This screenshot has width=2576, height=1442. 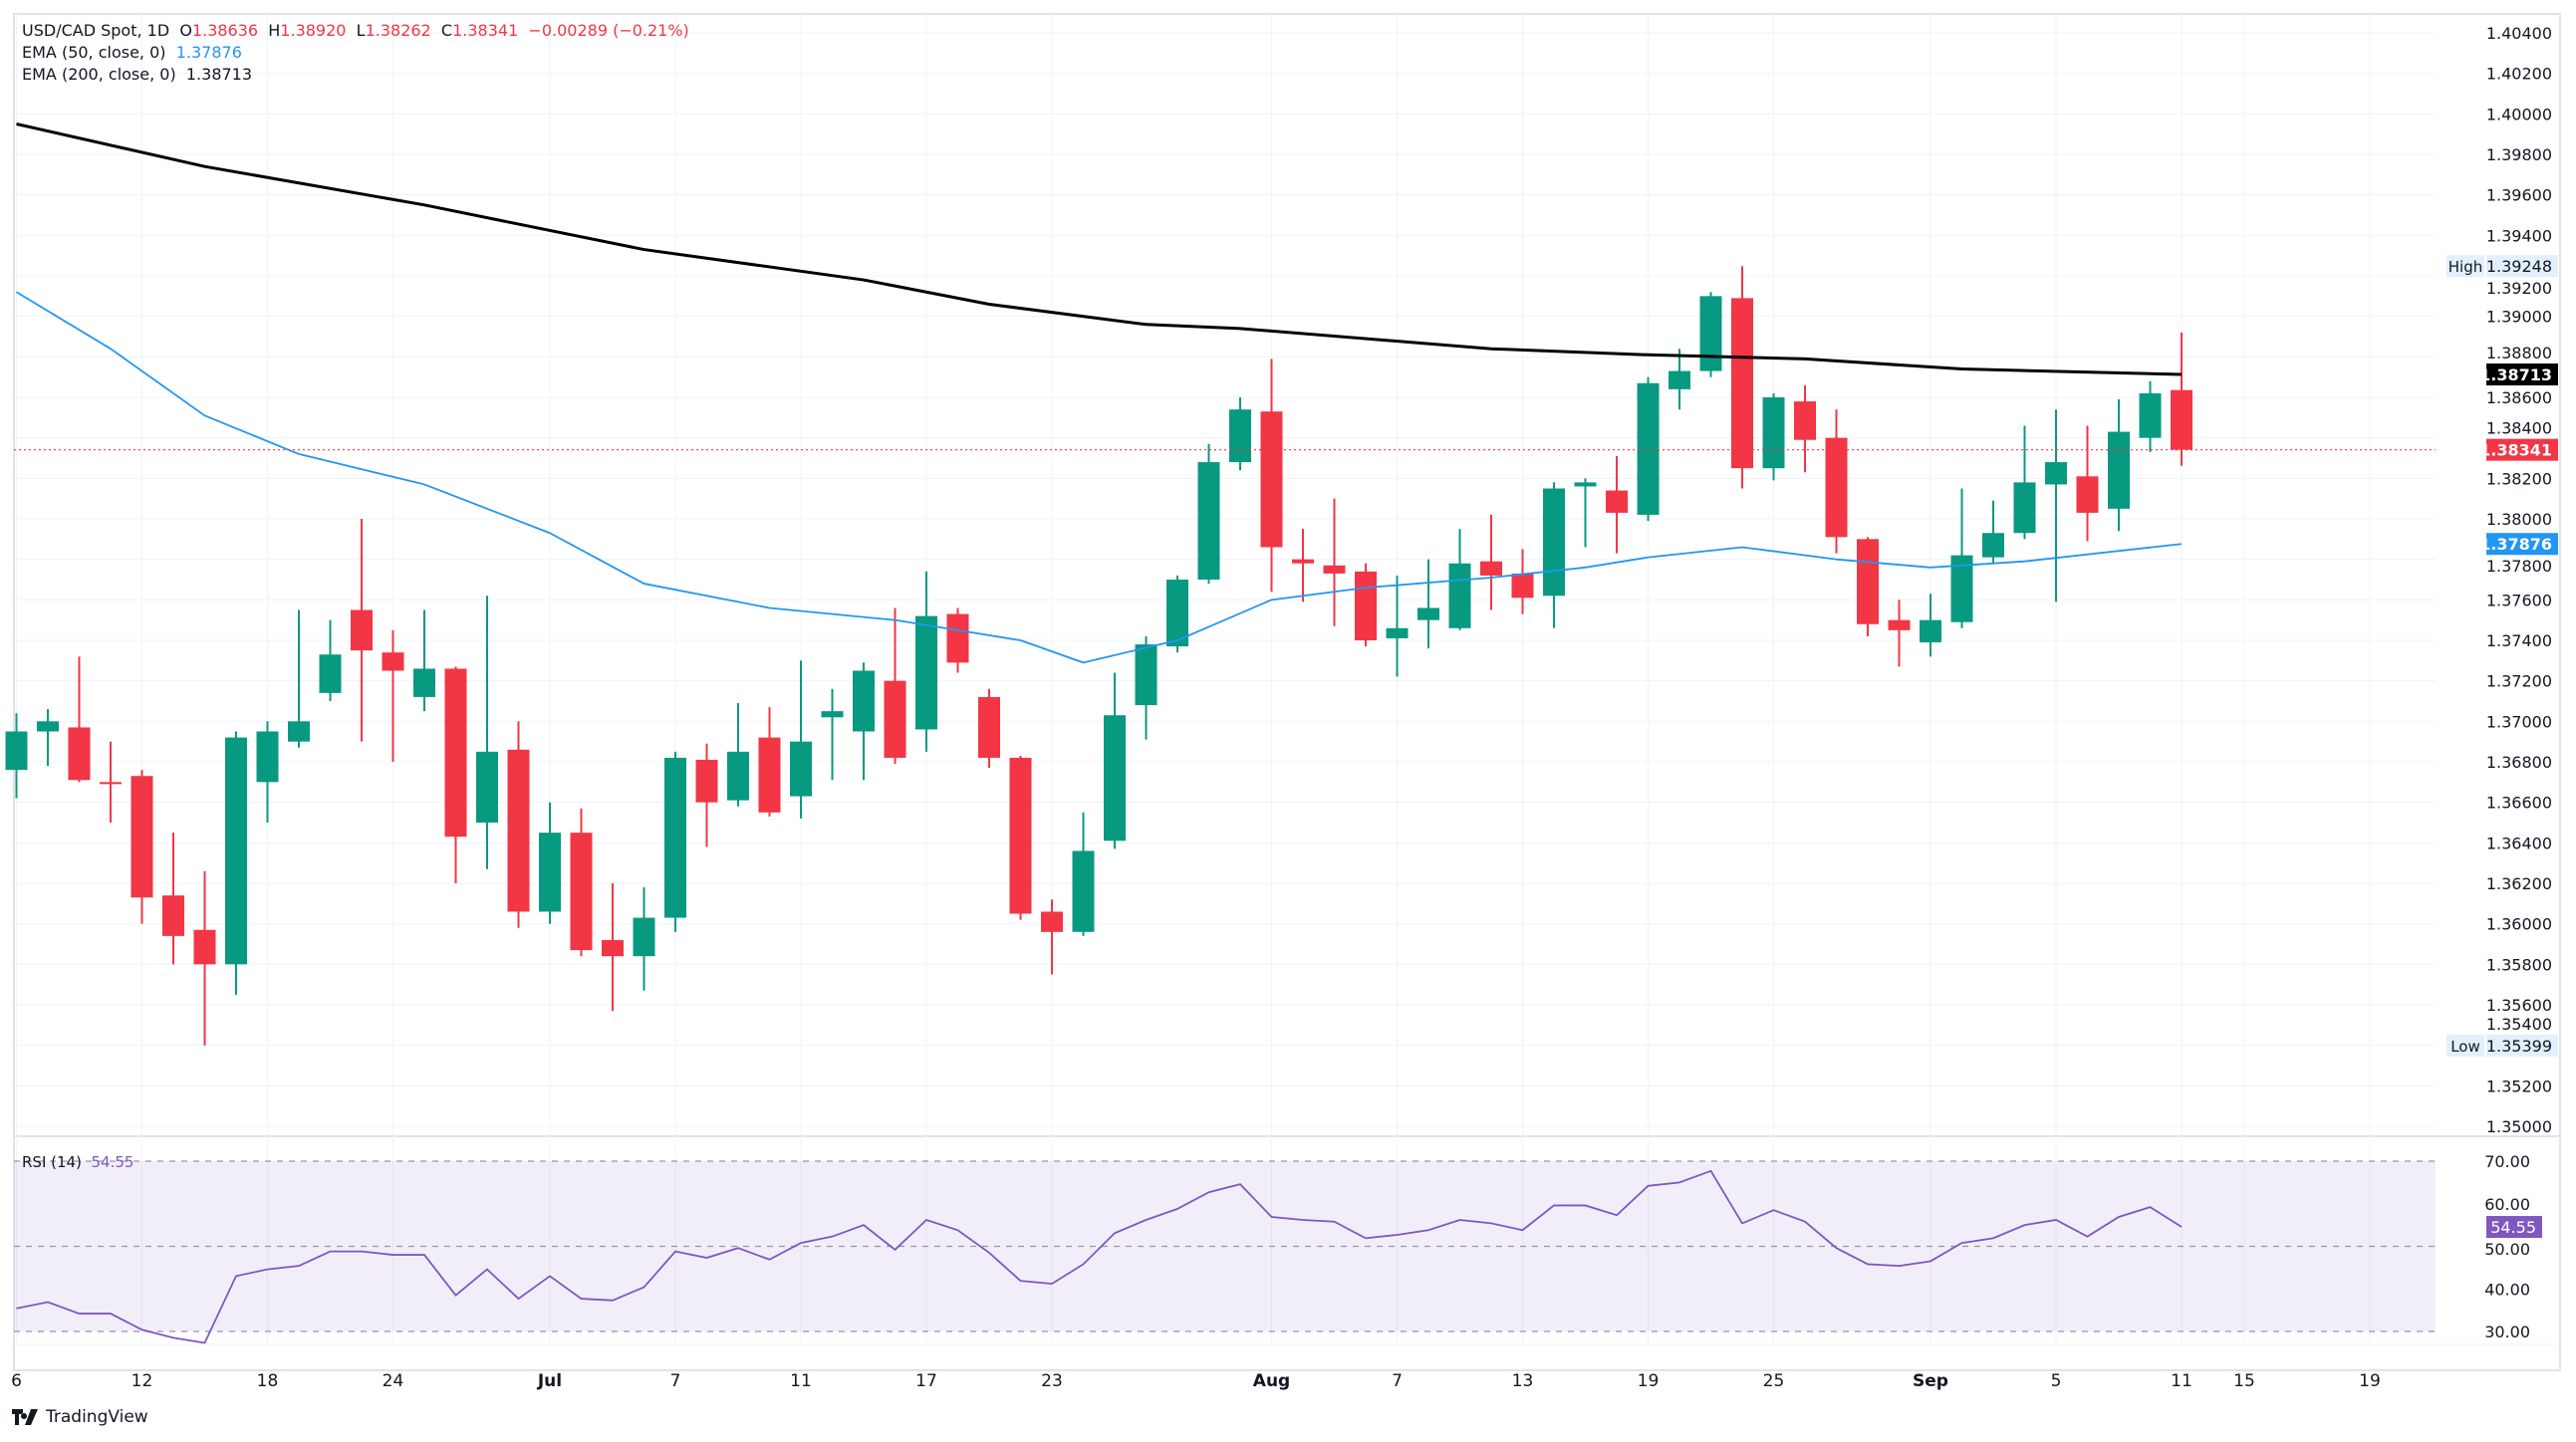 I want to click on time-tick-label: Jul, so click(x=549, y=1381).